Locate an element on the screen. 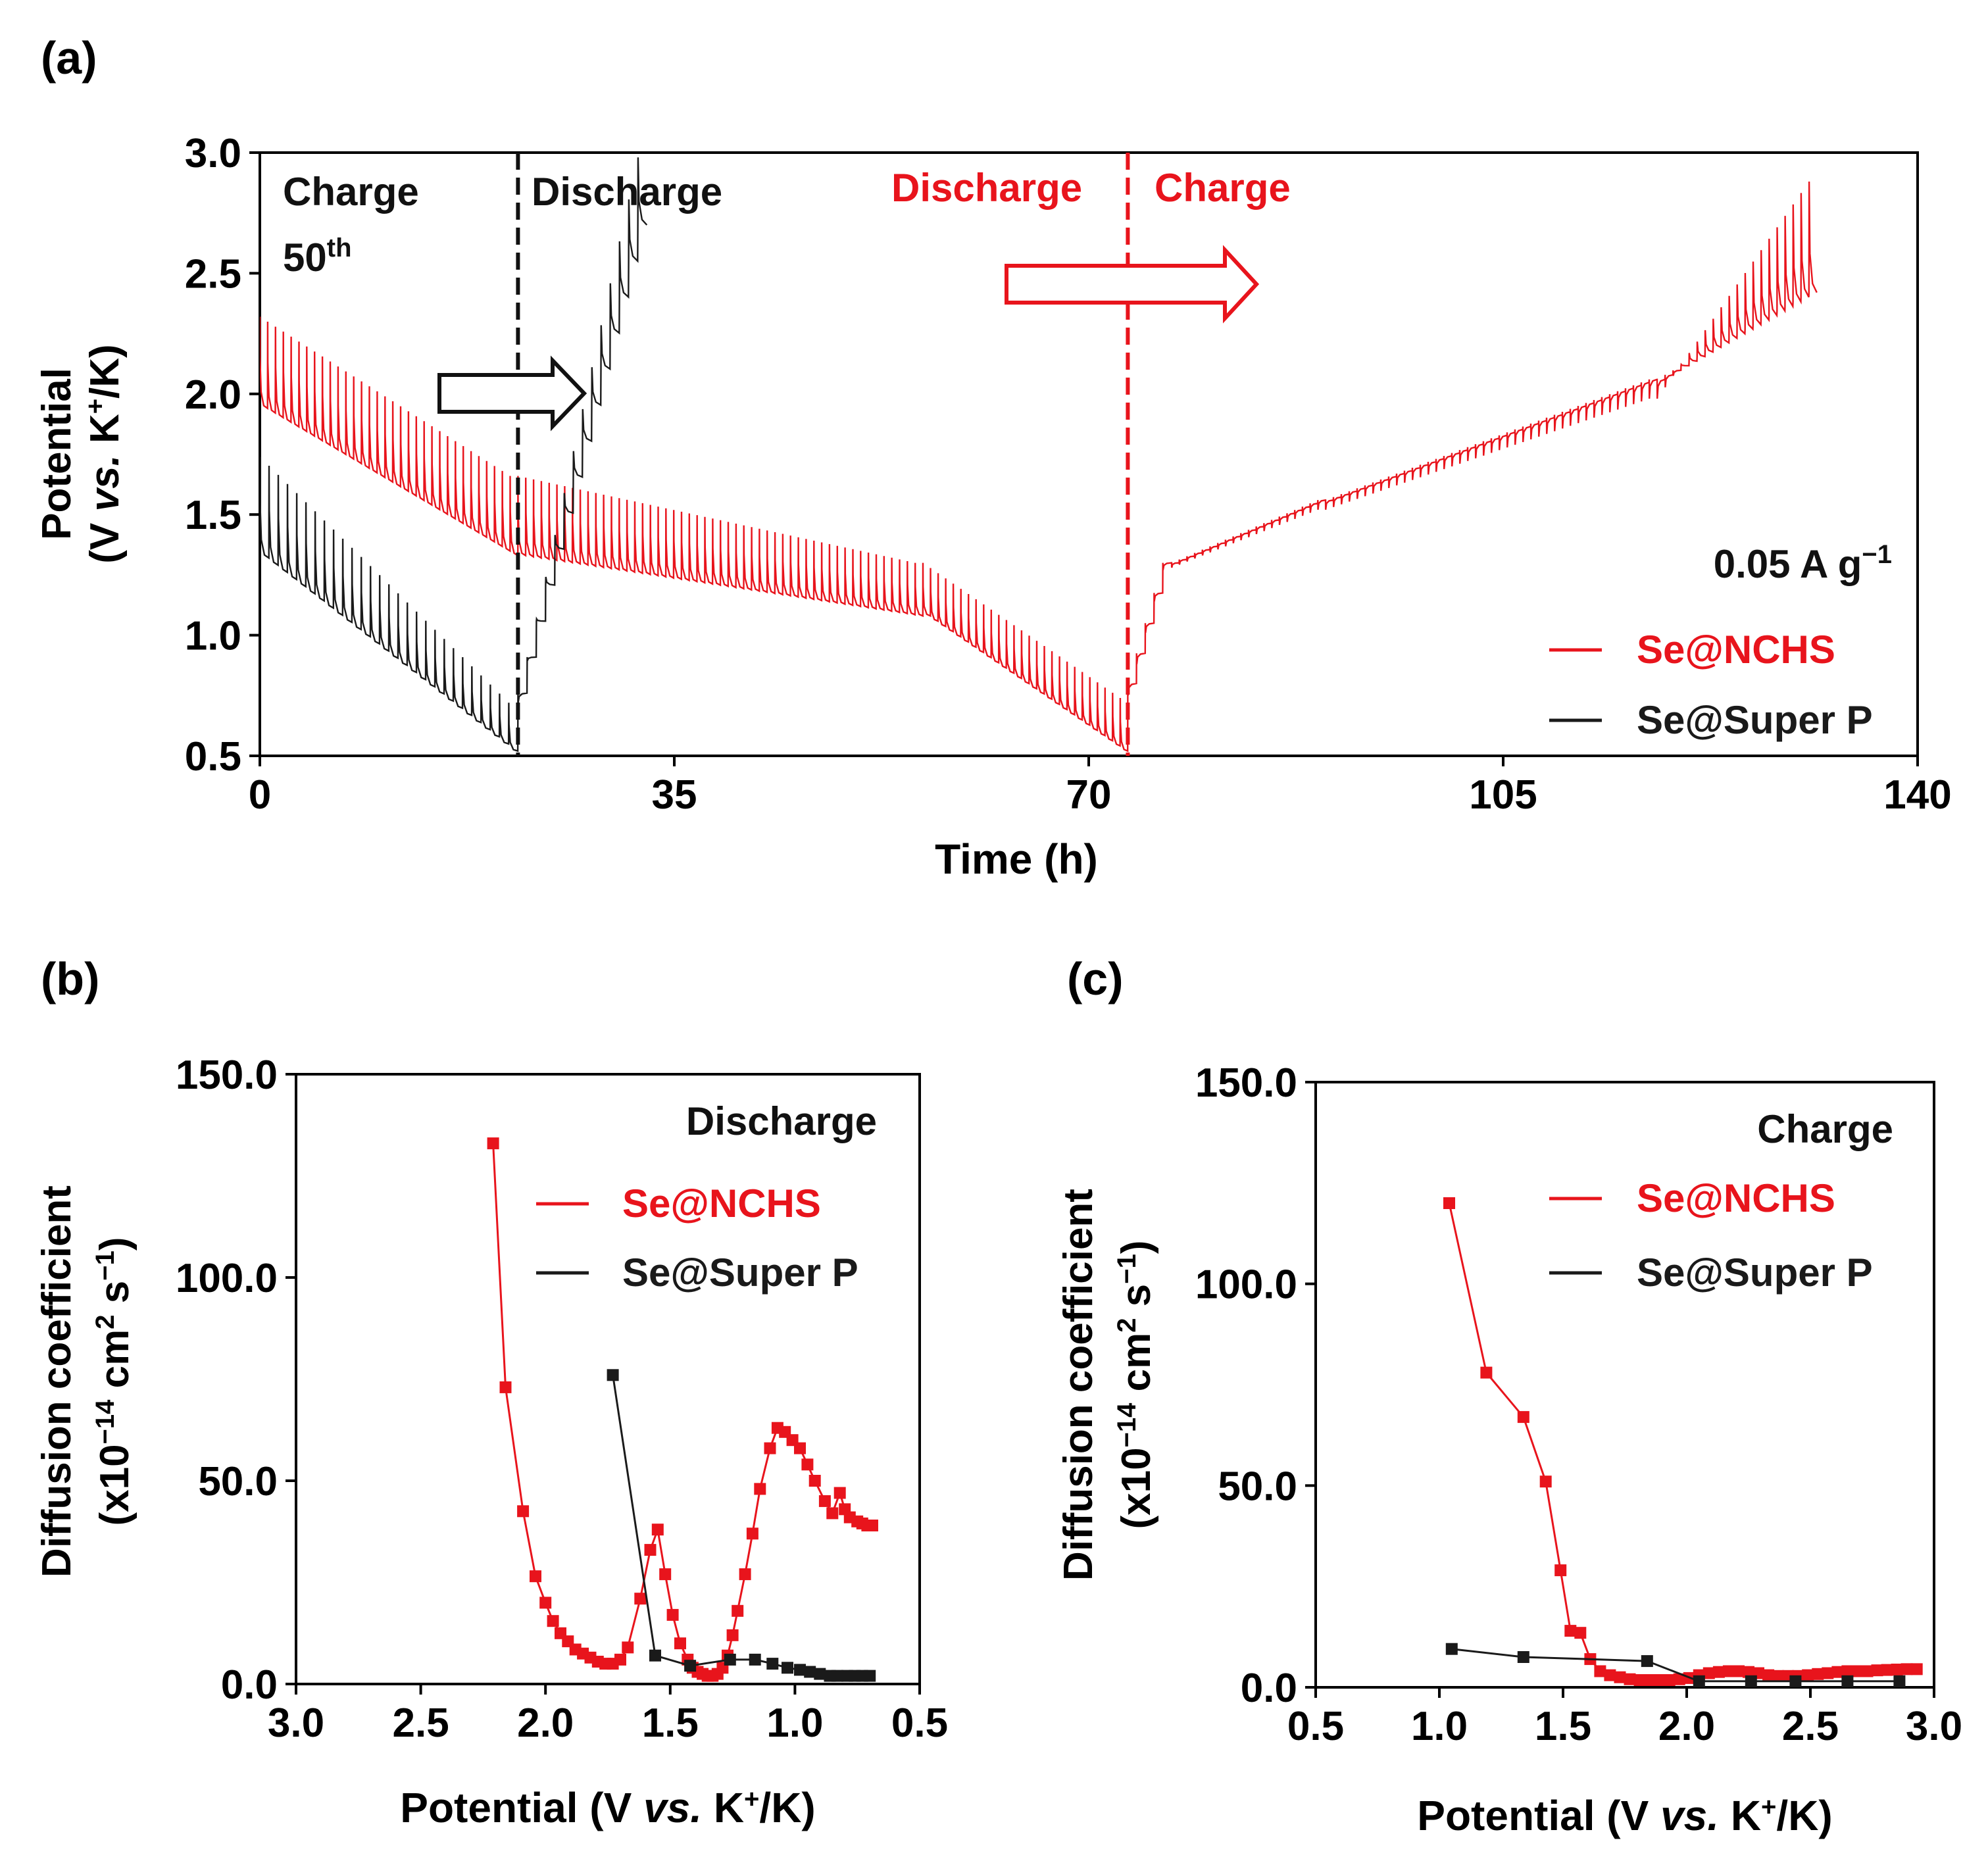  panel-c-plot-frame is located at coordinates (1624, 1385).